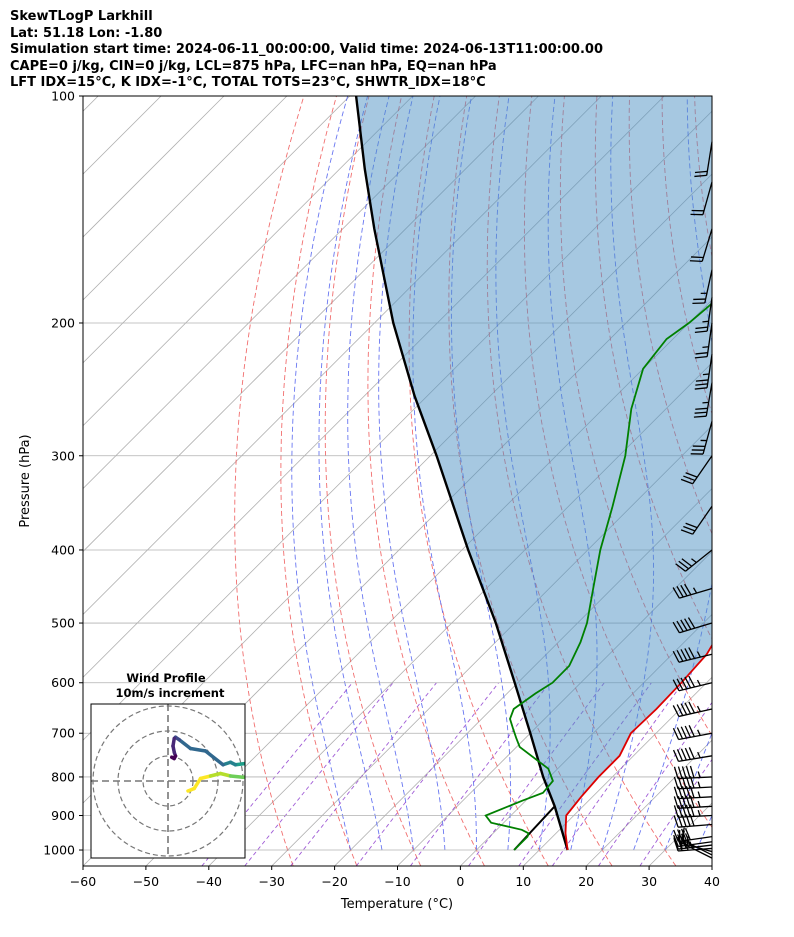 The image size is (794, 937). I want to click on hodograph-inset: Wind Profile 10m/s increment, so click(168, 765).